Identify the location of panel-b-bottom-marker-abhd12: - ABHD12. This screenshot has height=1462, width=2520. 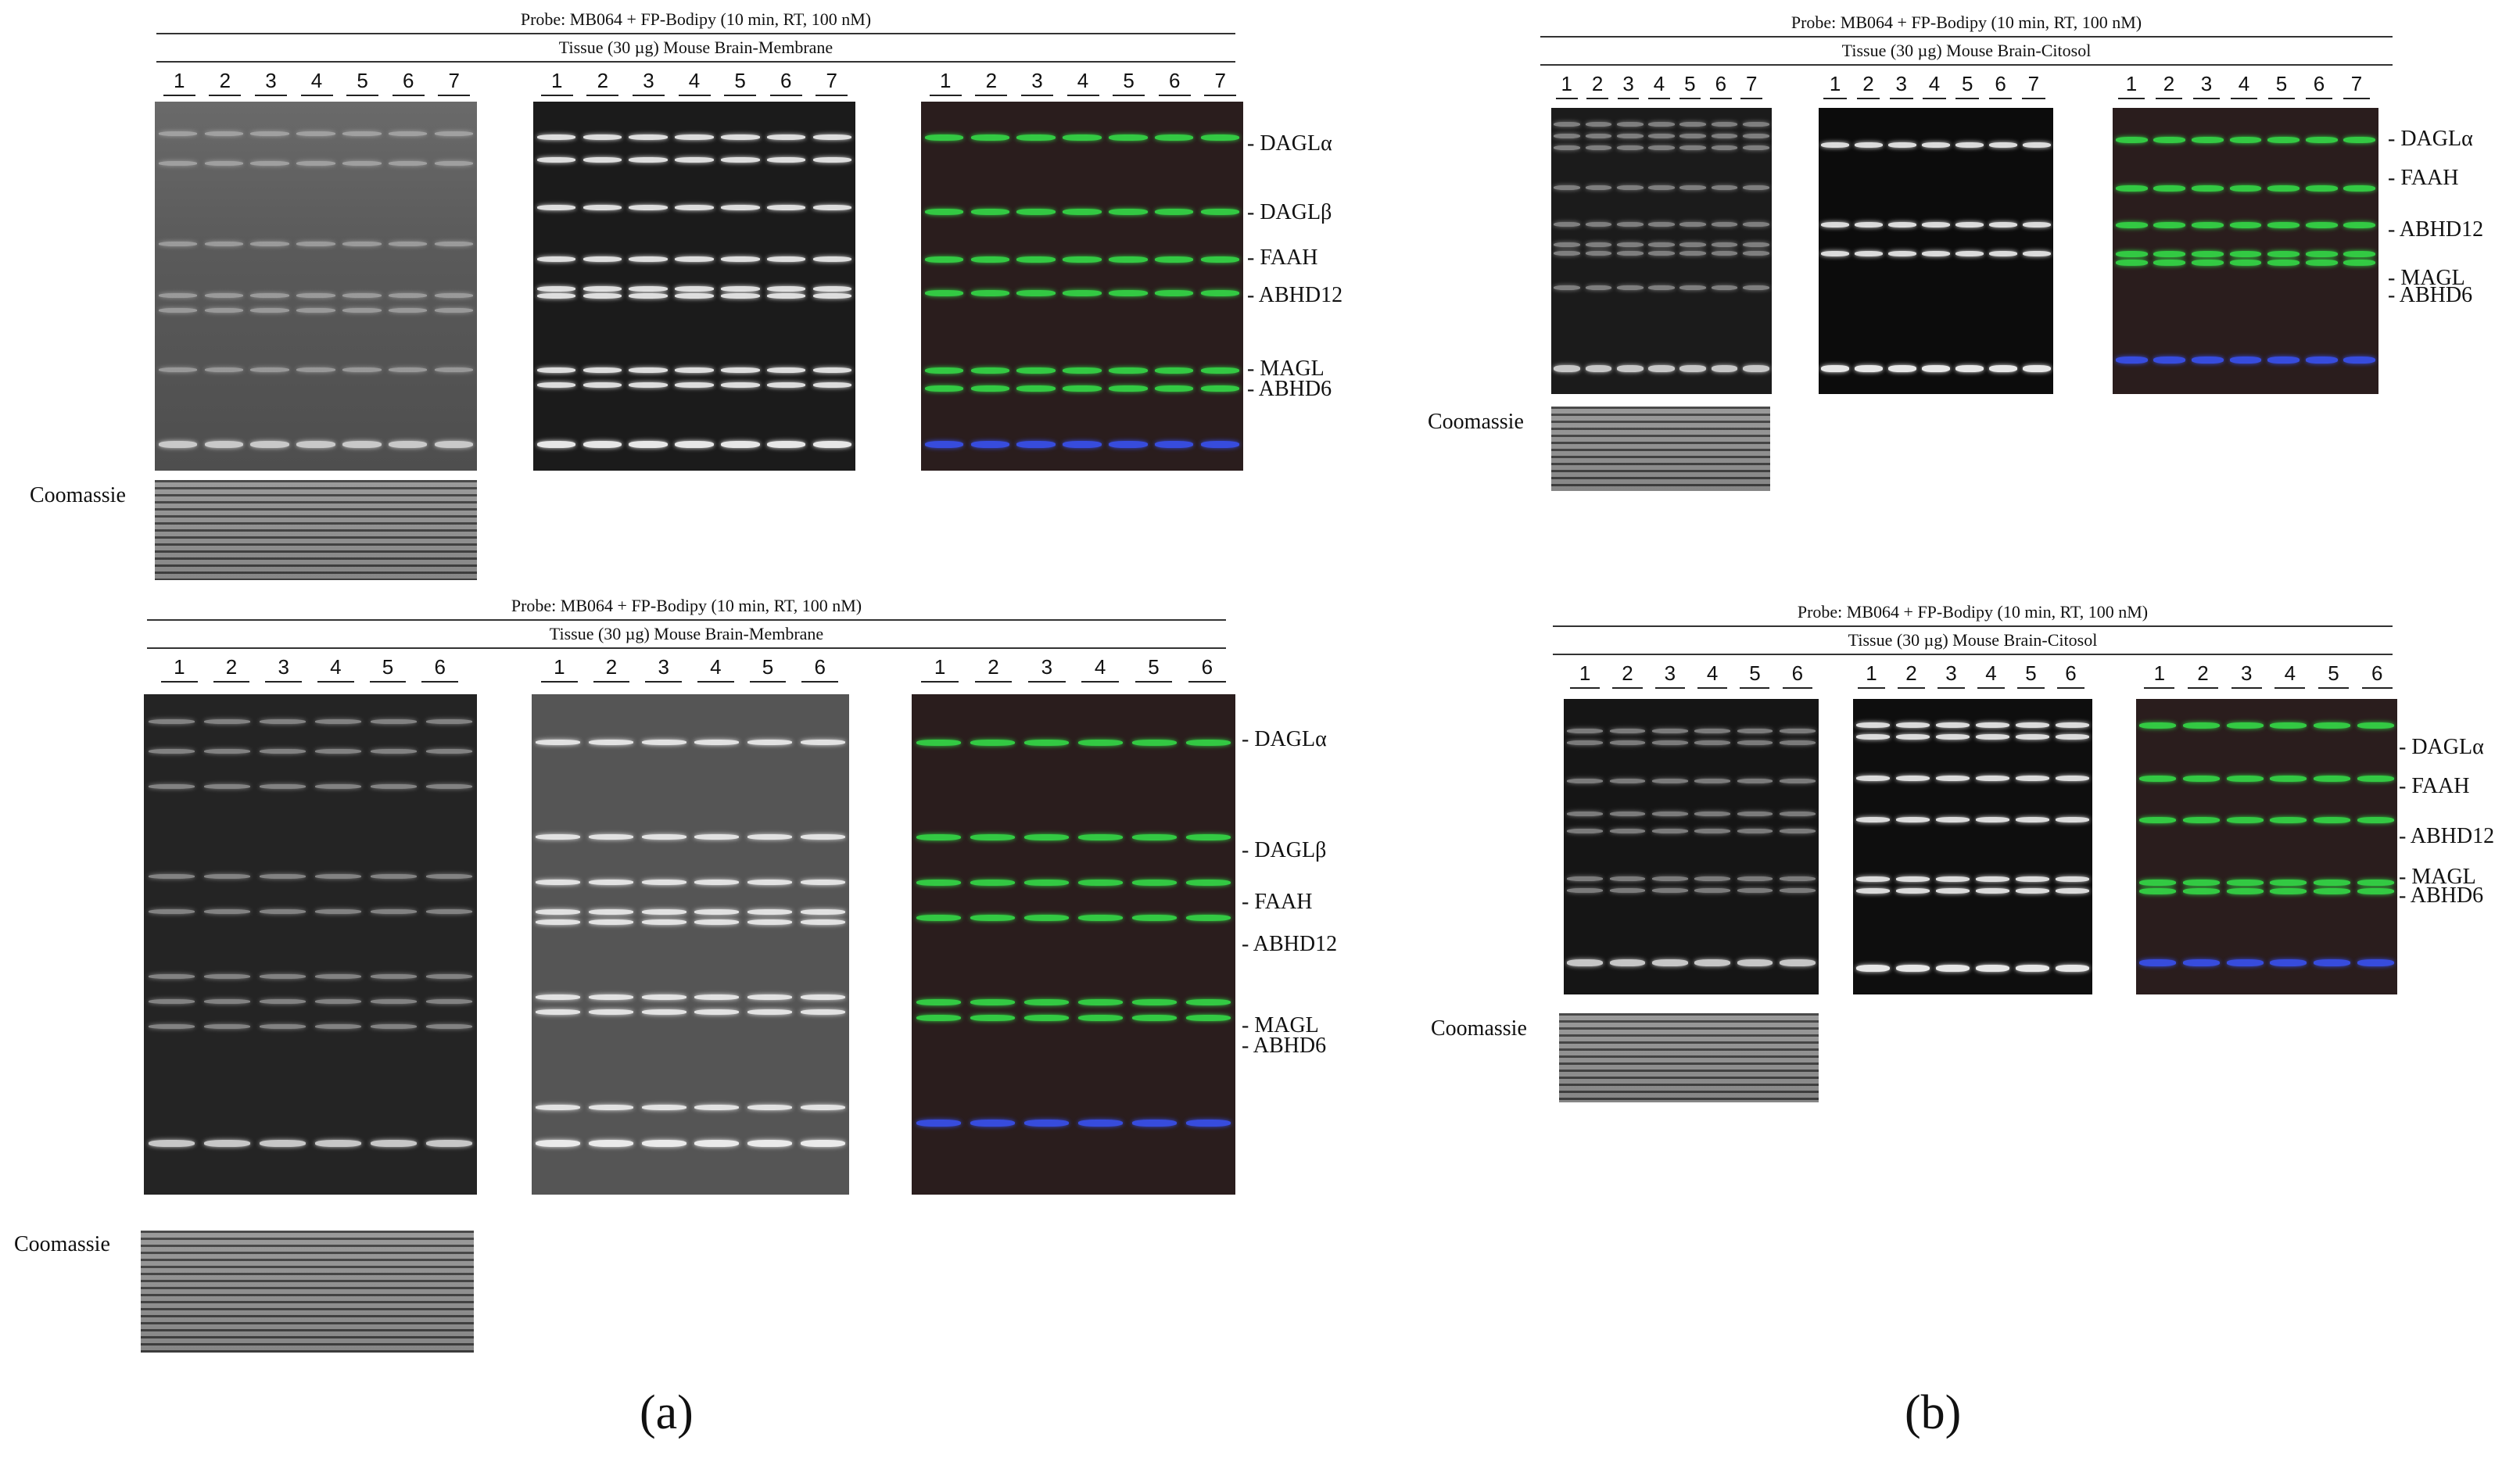
(2447, 836).